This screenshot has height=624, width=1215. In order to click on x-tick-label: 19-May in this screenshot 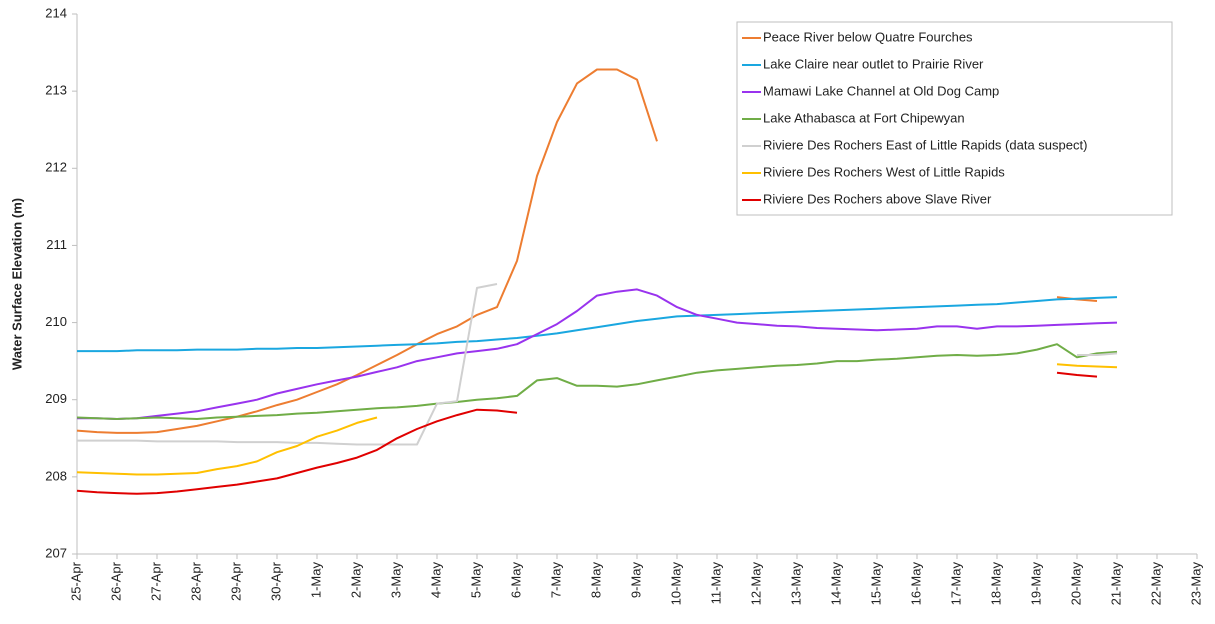, I will do `click(1035, 584)`.